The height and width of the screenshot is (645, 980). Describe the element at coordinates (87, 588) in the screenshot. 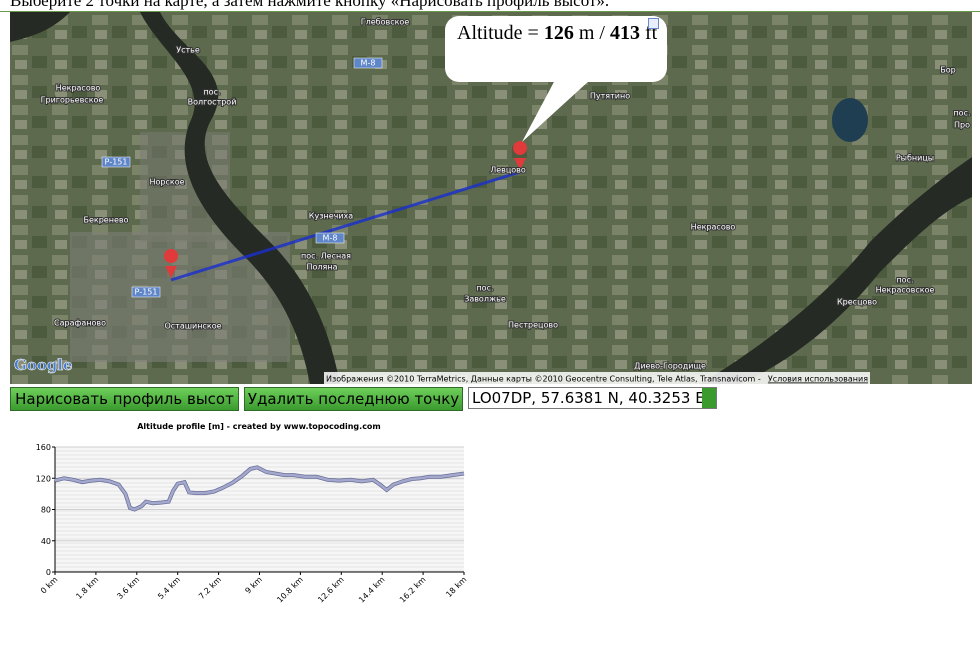

I see `x-tick-label: 1.8 km` at that location.